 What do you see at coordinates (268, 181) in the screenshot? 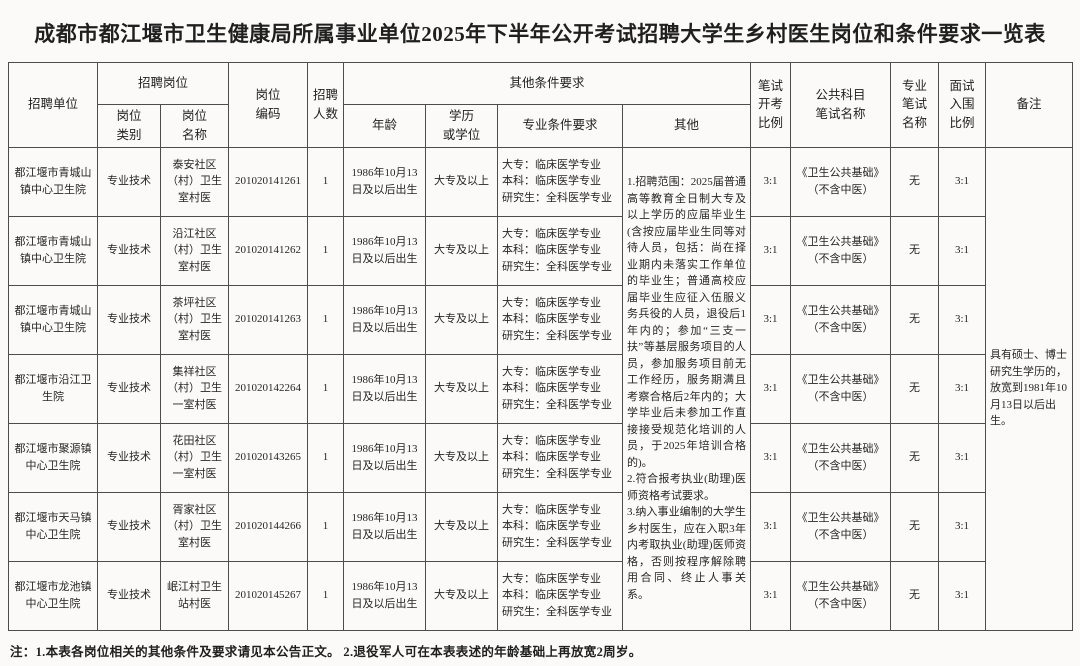
I see `cell-post-code: 201020141261` at bounding box center [268, 181].